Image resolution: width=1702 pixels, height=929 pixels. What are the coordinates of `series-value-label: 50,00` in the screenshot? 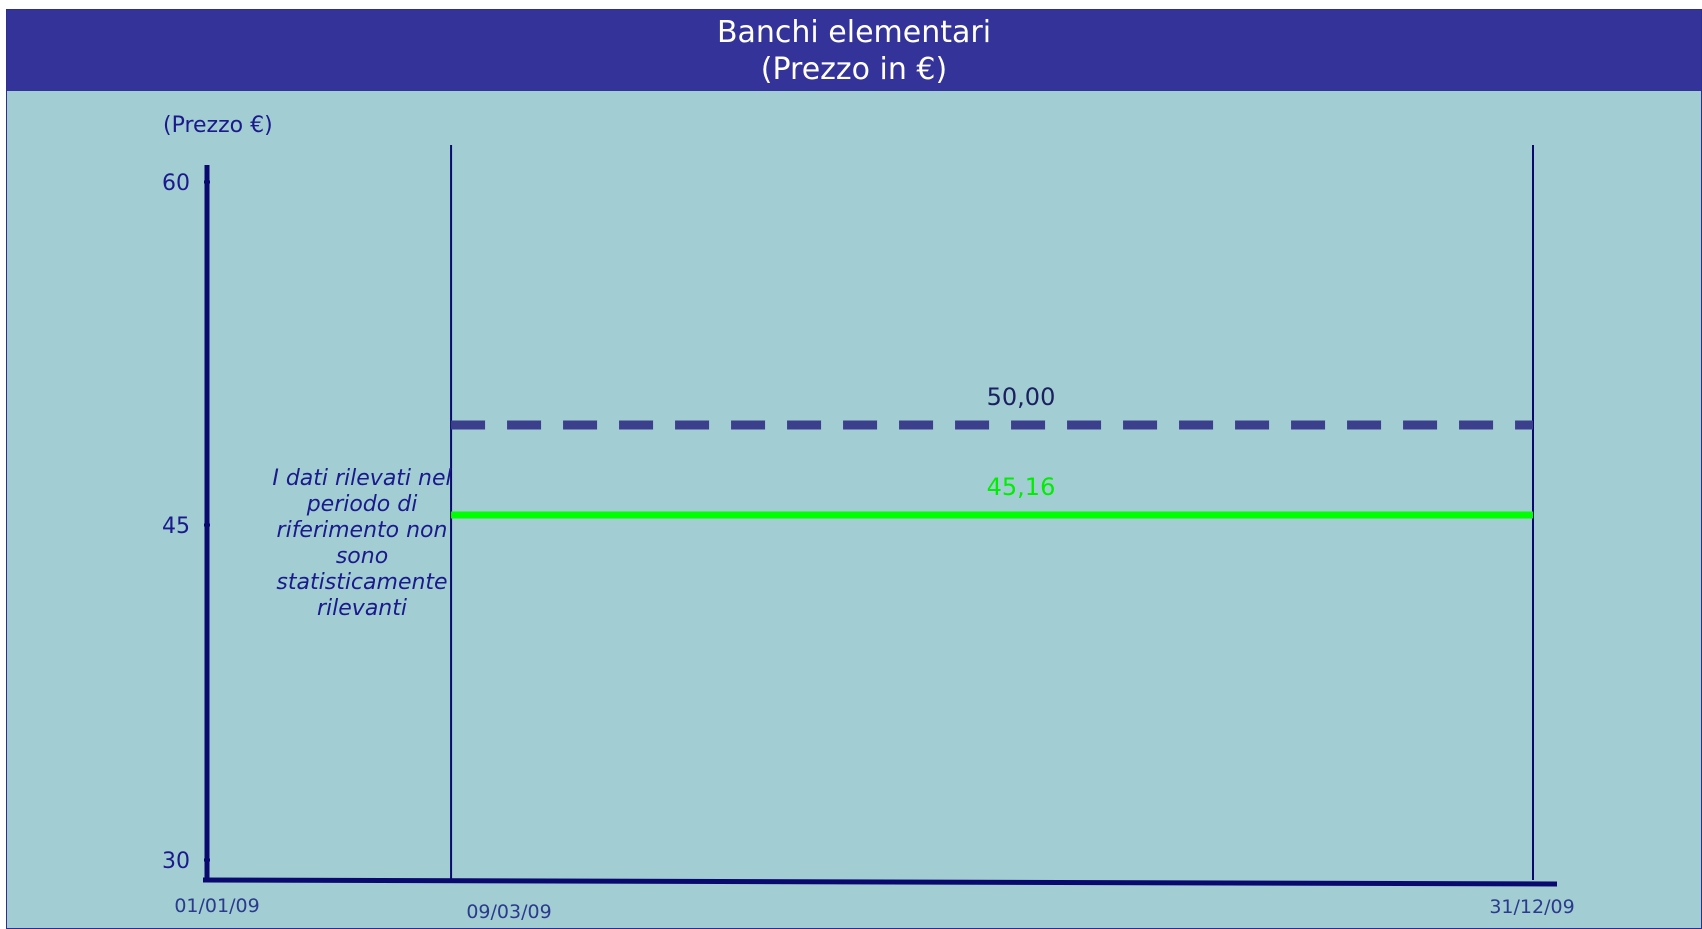 It's located at (1021, 397).